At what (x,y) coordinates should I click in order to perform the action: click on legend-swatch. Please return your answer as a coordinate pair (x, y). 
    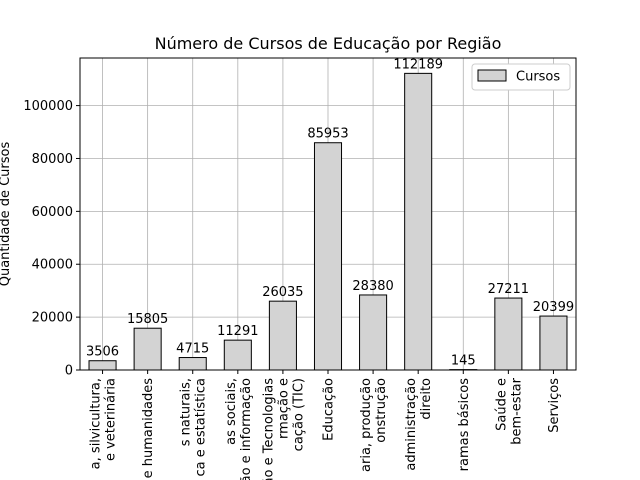
    Looking at the image, I should click on (492, 75).